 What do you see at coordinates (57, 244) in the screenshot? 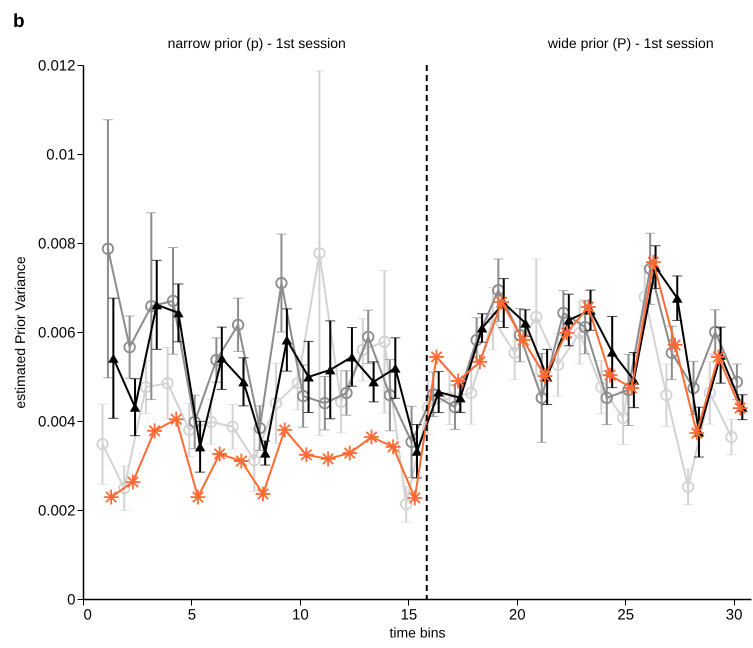
I see `y-tick-label: 0.008` at bounding box center [57, 244].